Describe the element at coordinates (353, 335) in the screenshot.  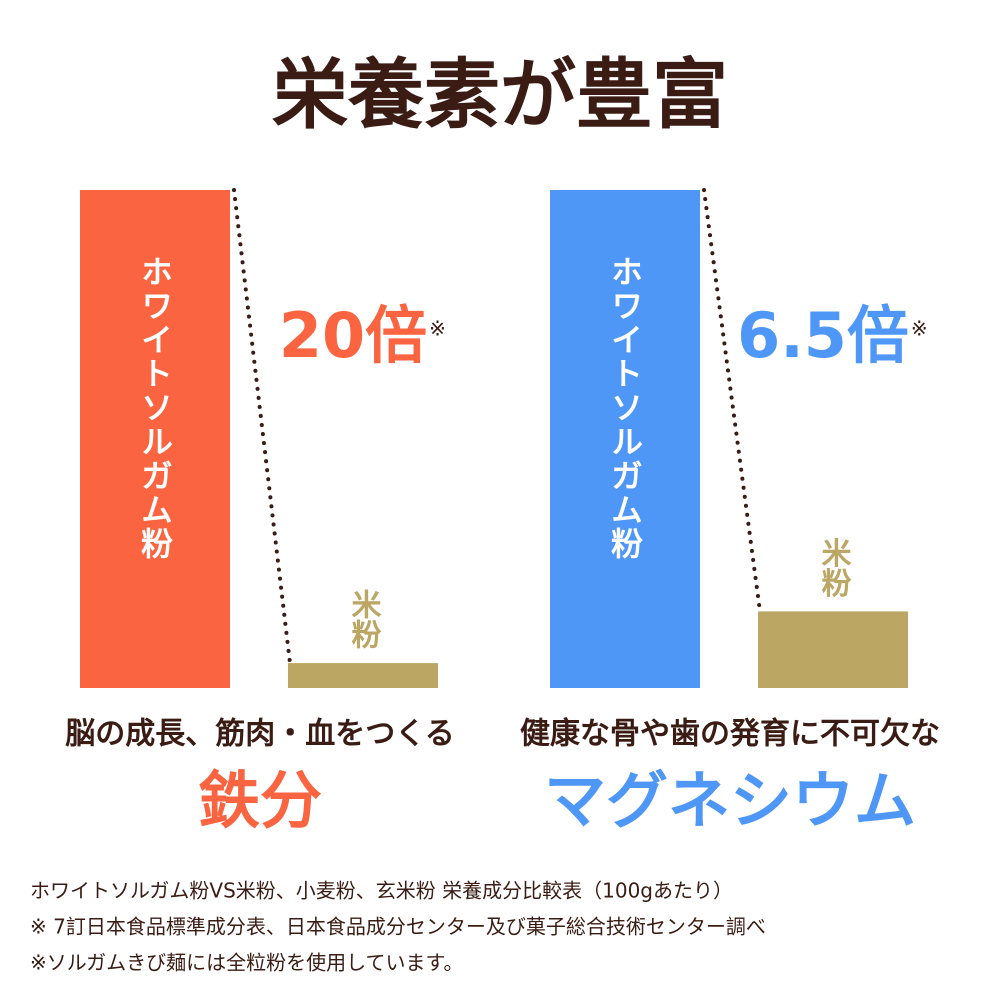
I see `value-label: 20倍` at that location.